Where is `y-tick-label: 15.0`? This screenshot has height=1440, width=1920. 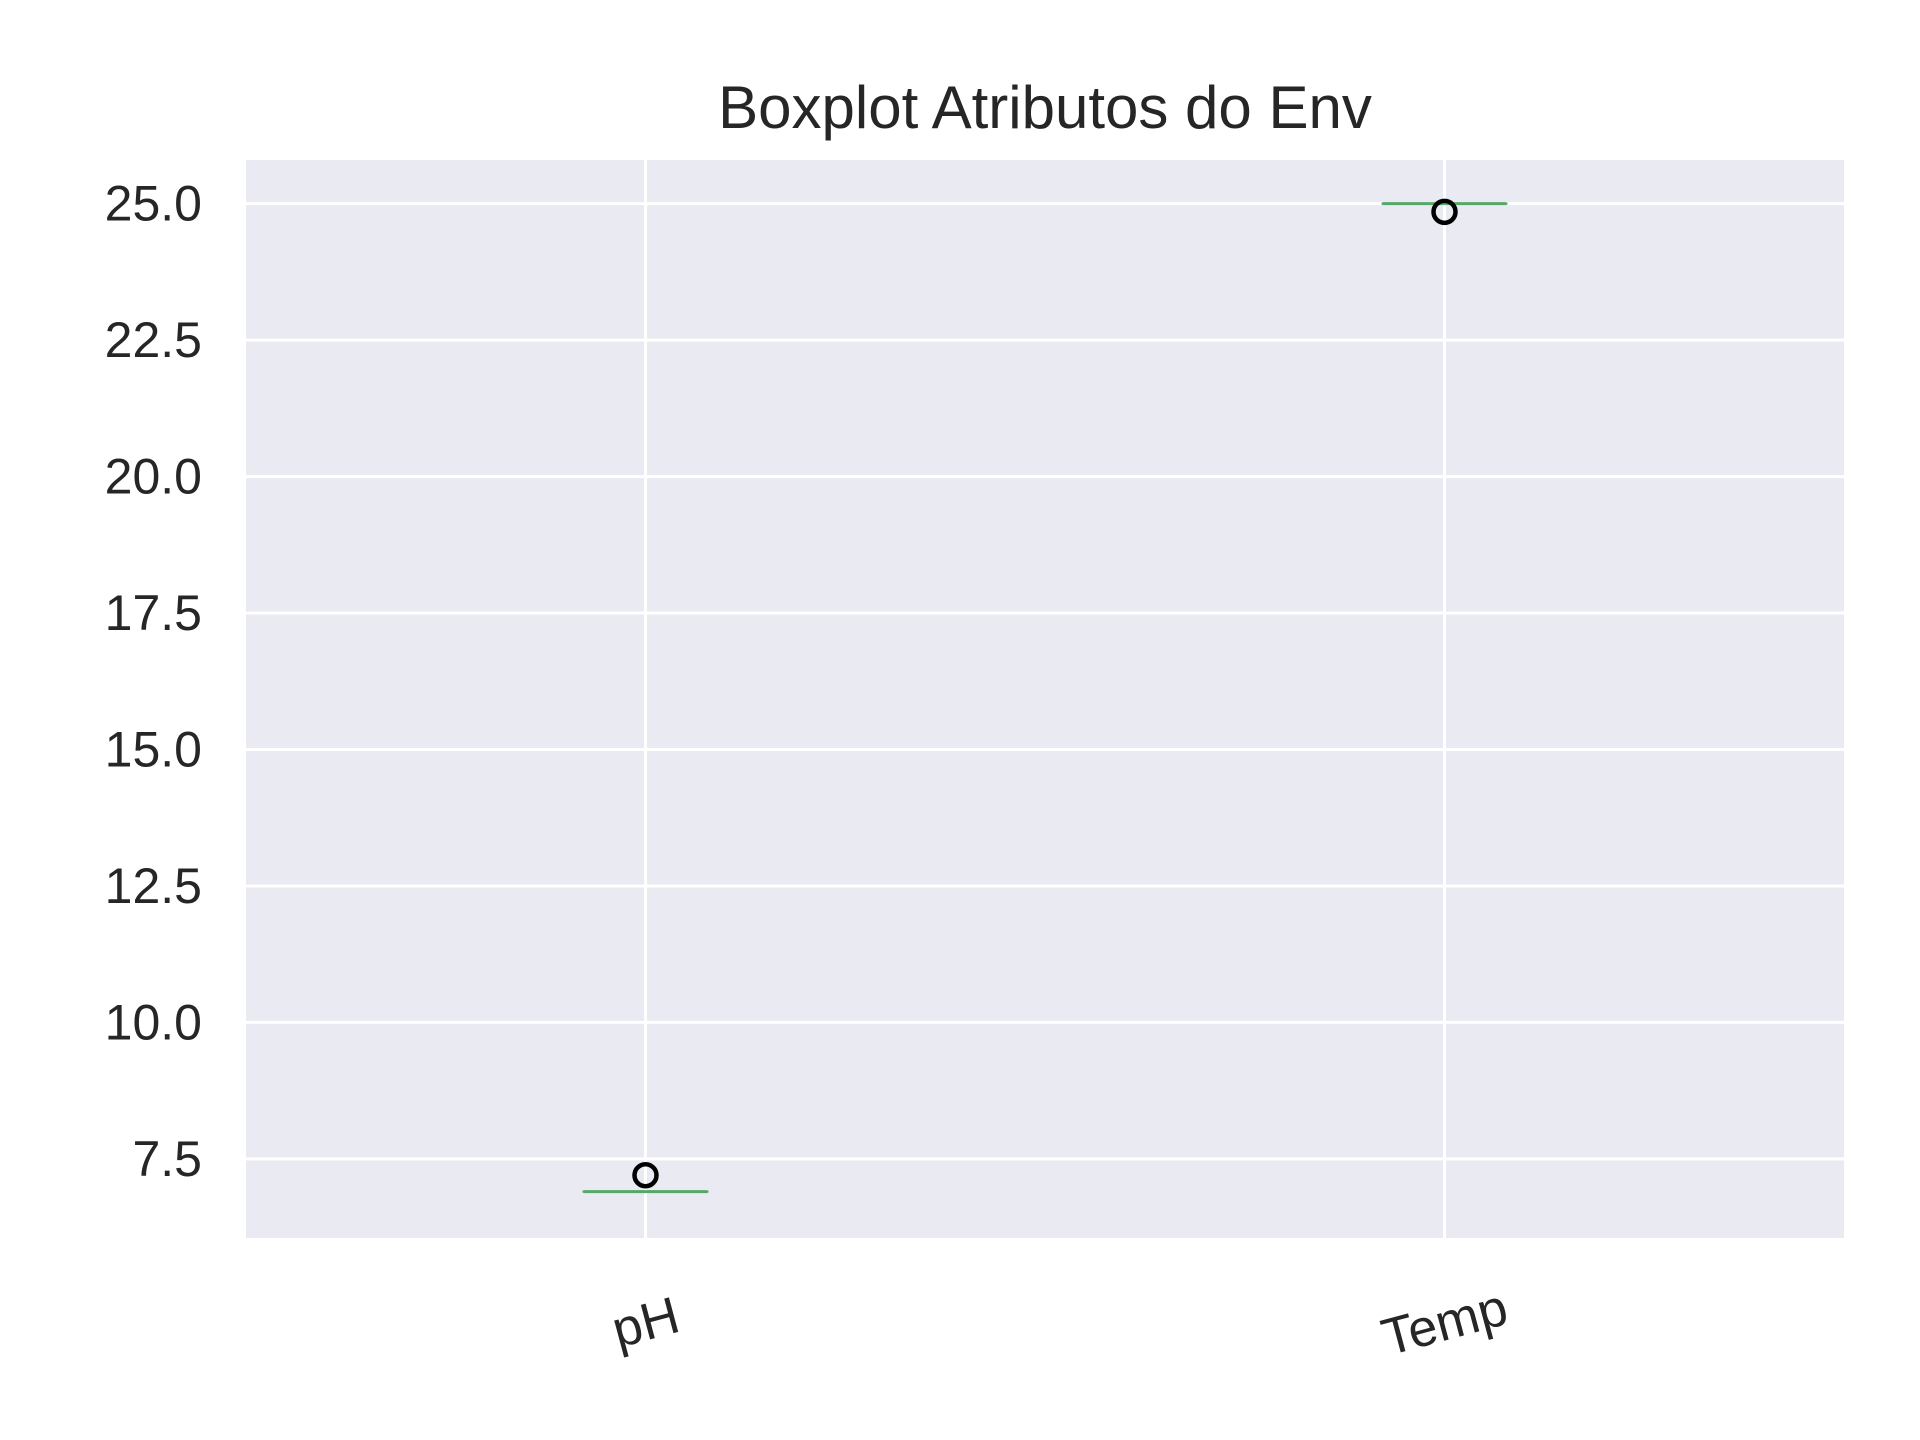 y-tick-label: 15.0 is located at coordinates (153, 749).